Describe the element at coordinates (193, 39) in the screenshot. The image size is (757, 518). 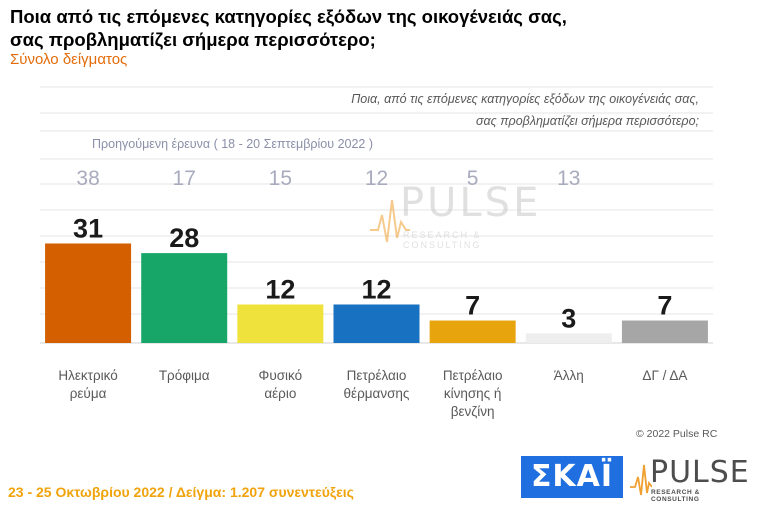
I see `title-line-2: σας προβληματίζει σήμερα περισσότερο;` at that location.